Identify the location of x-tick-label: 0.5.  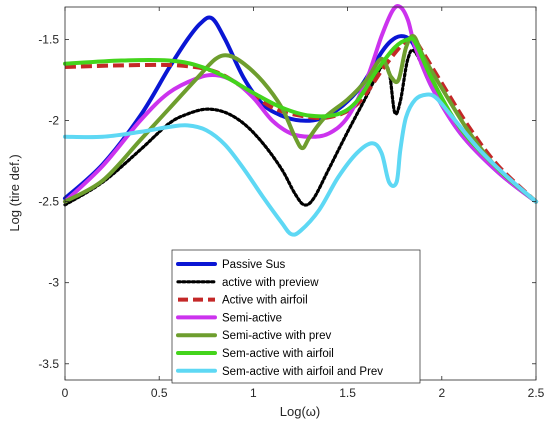
(159, 393).